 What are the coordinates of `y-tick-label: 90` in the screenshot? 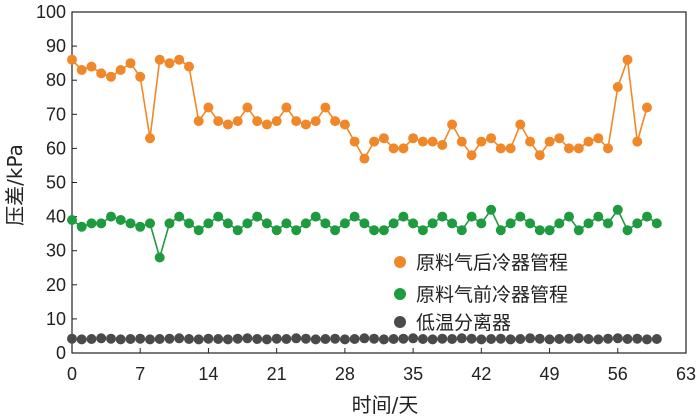 It's located at (56, 46).